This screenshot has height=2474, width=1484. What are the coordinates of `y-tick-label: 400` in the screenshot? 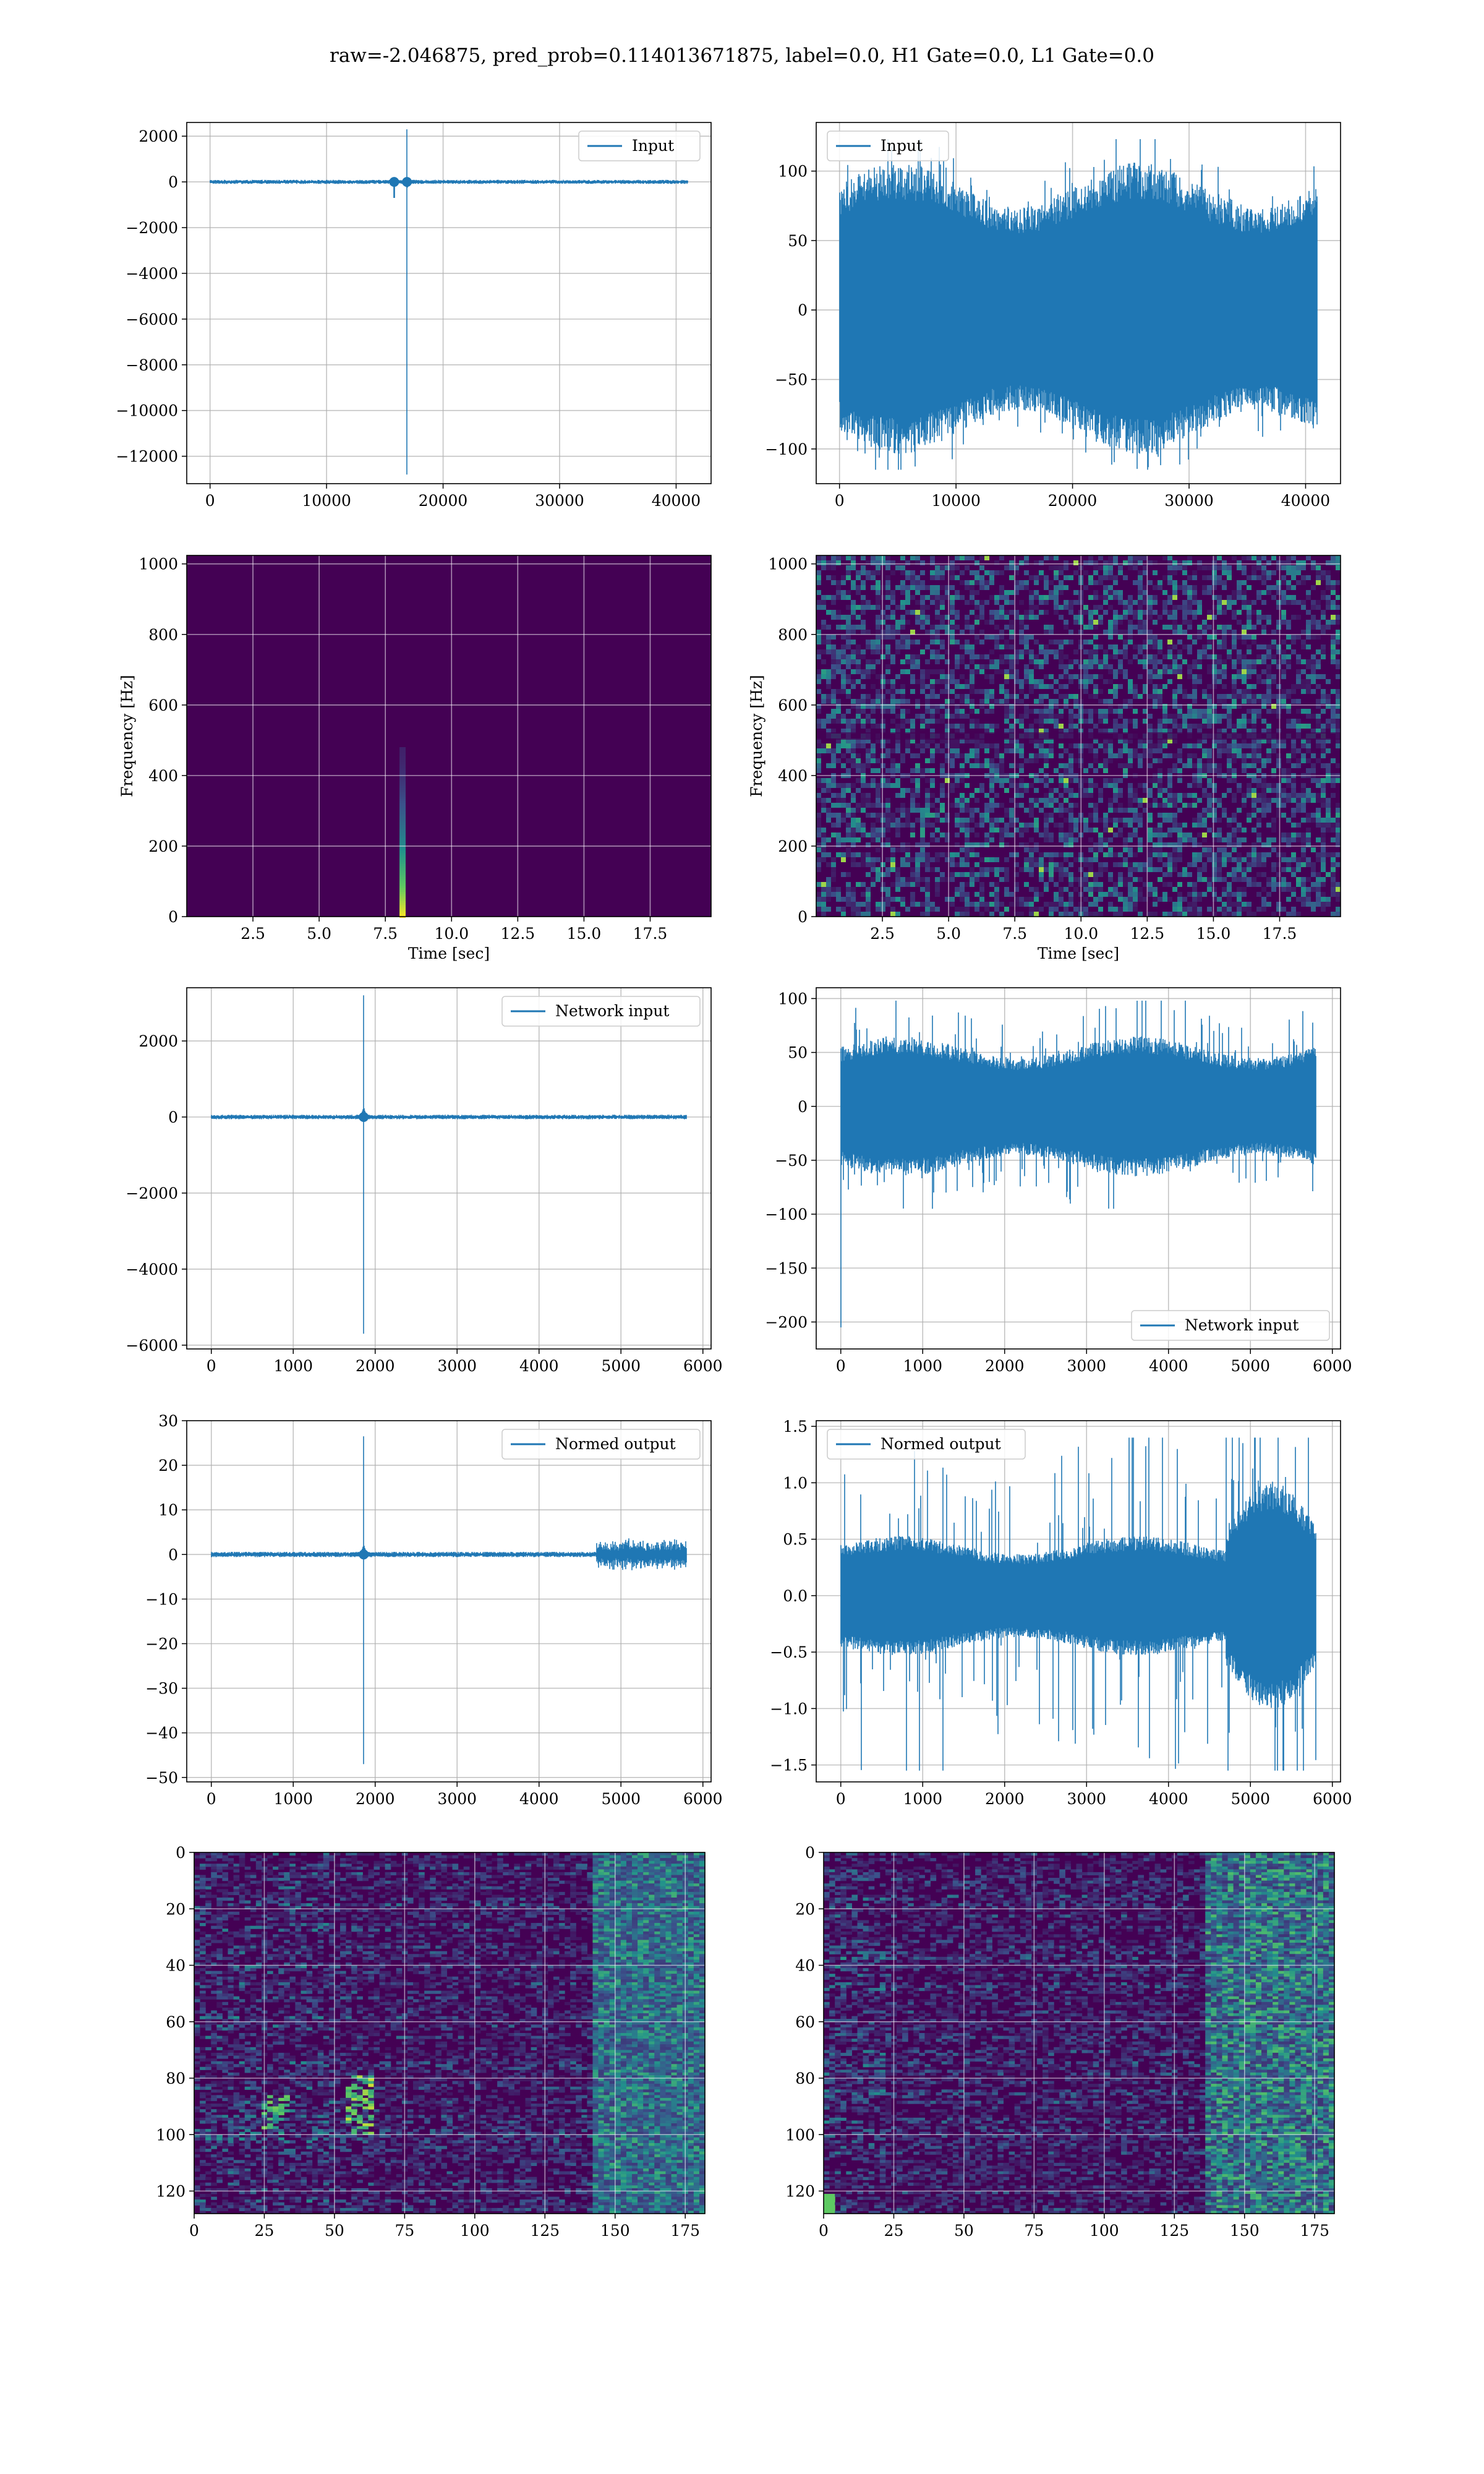 It's located at (793, 776).